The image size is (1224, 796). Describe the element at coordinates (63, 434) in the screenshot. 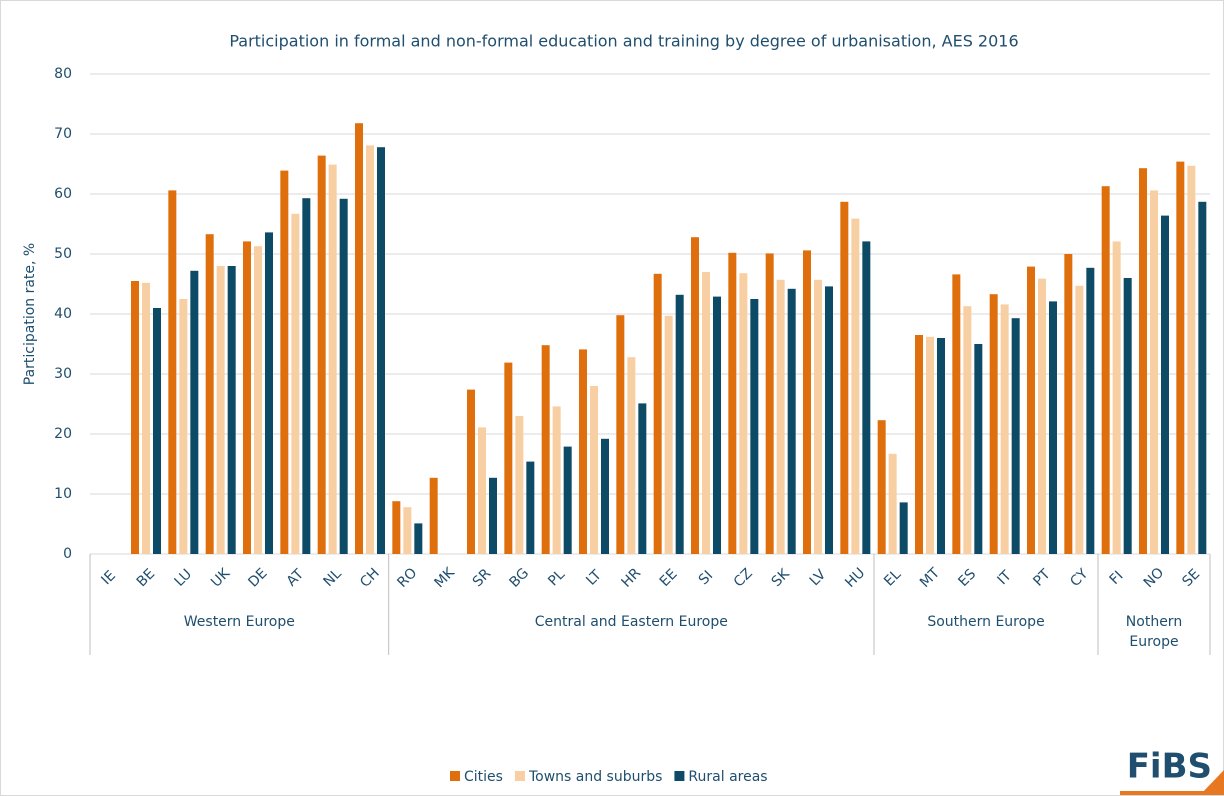

I see `y-tick-label: 20` at that location.